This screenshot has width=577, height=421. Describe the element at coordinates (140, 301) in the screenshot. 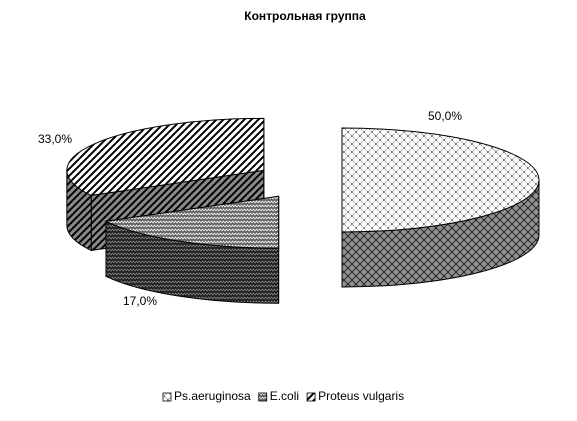

I see `data-label: 17,0%` at that location.